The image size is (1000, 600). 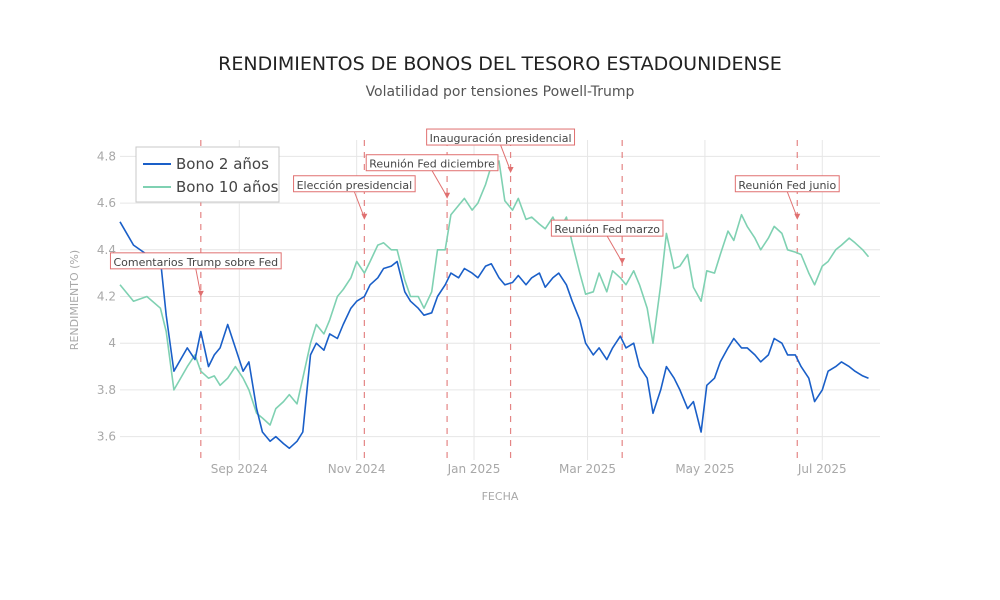 What do you see at coordinates (239, 469) in the screenshot?
I see `x-tick-label: Sep 2024` at bounding box center [239, 469].